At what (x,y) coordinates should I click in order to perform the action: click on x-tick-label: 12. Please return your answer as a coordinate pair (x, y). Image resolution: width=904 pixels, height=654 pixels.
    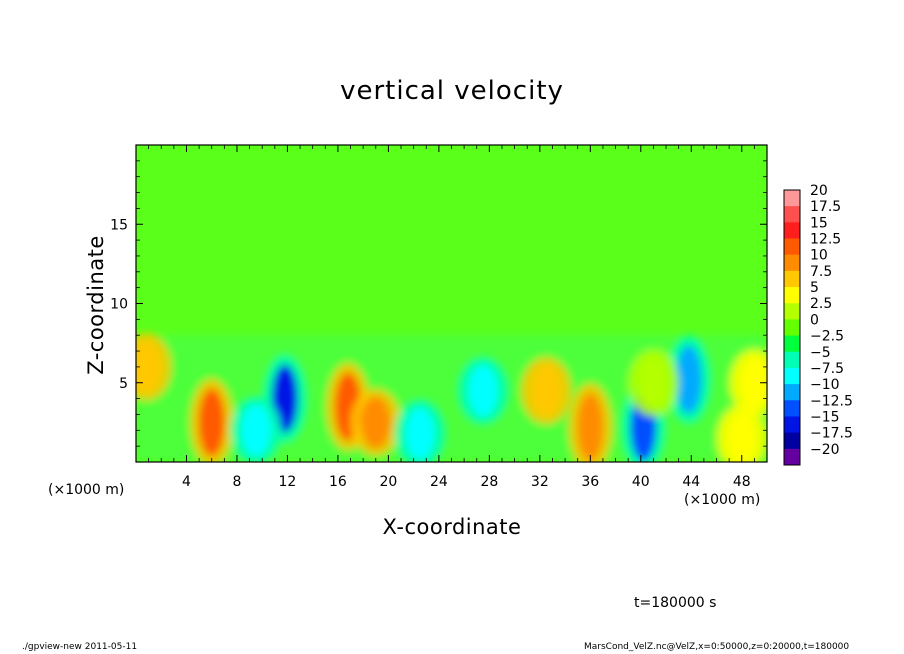
    Looking at the image, I should click on (288, 482).